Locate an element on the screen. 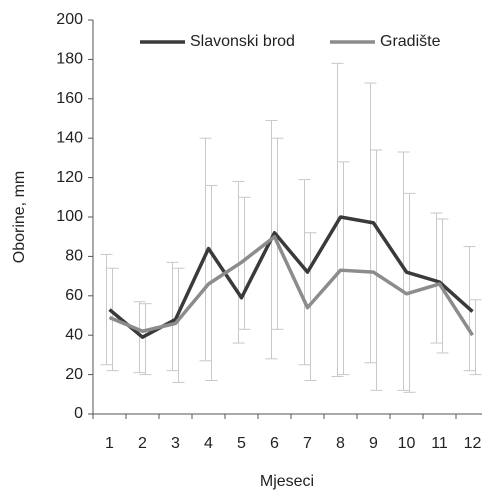  y-tick-label: 200 is located at coordinates (69, 19).